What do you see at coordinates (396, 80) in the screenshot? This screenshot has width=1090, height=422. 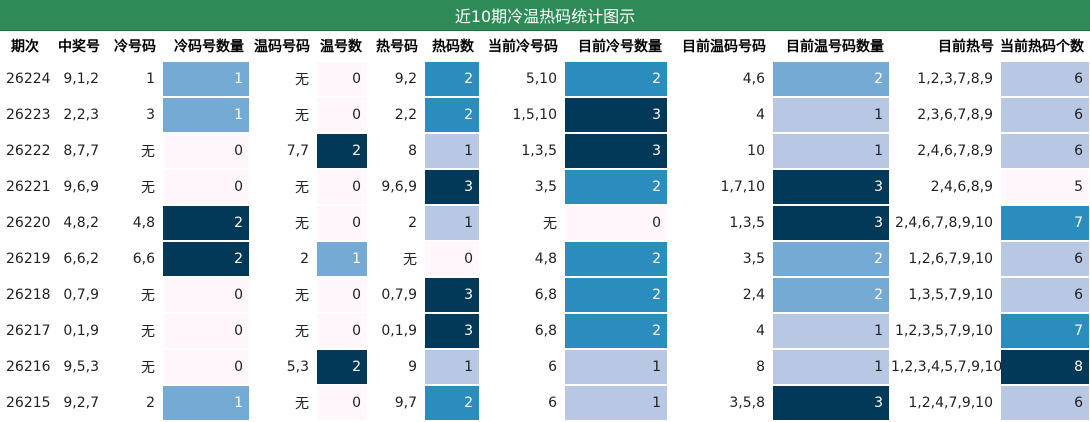 I see `table-cell: 9,2` at bounding box center [396, 80].